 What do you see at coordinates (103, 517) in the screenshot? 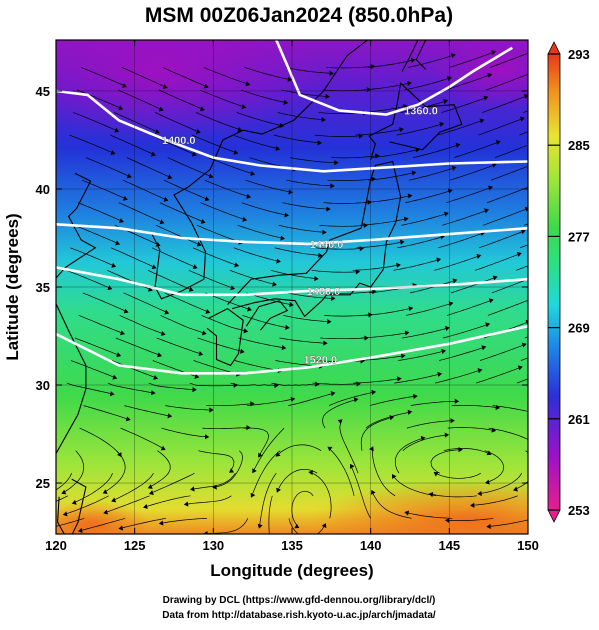
I see `warm-air-region-west` at bounding box center [103, 517].